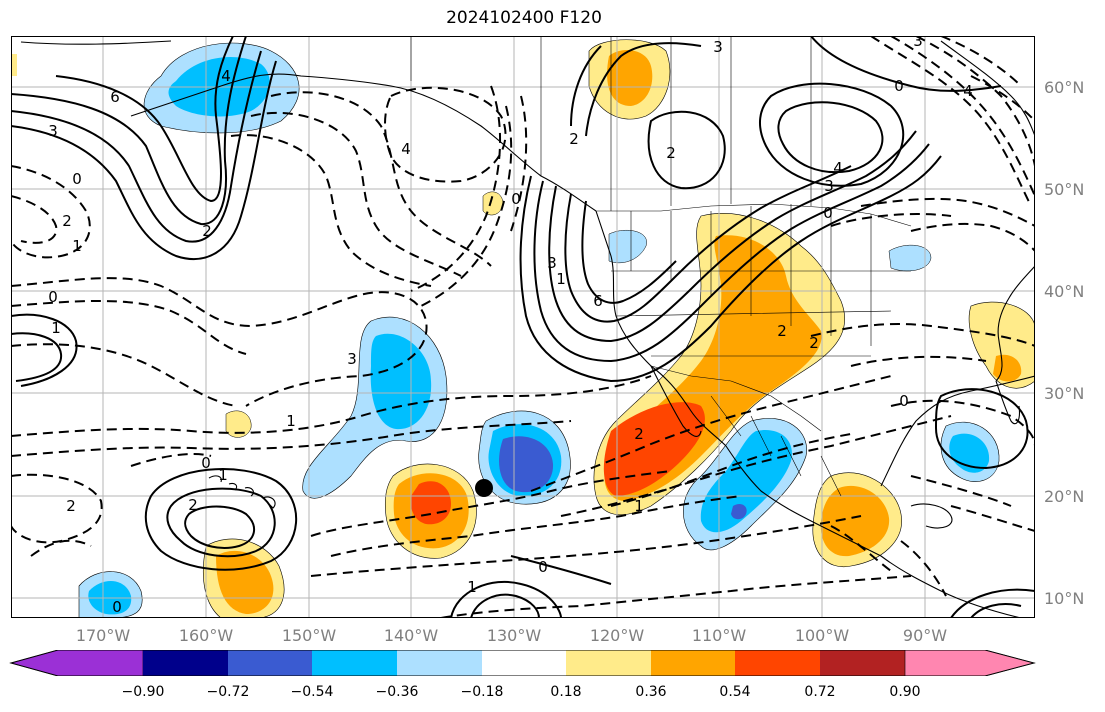 This screenshot has width=1105, height=712. What do you see at coordinates (651, 692) in the screenshot?
I see `colorbar-tick: 0.36` at bounding box center [651, 692].